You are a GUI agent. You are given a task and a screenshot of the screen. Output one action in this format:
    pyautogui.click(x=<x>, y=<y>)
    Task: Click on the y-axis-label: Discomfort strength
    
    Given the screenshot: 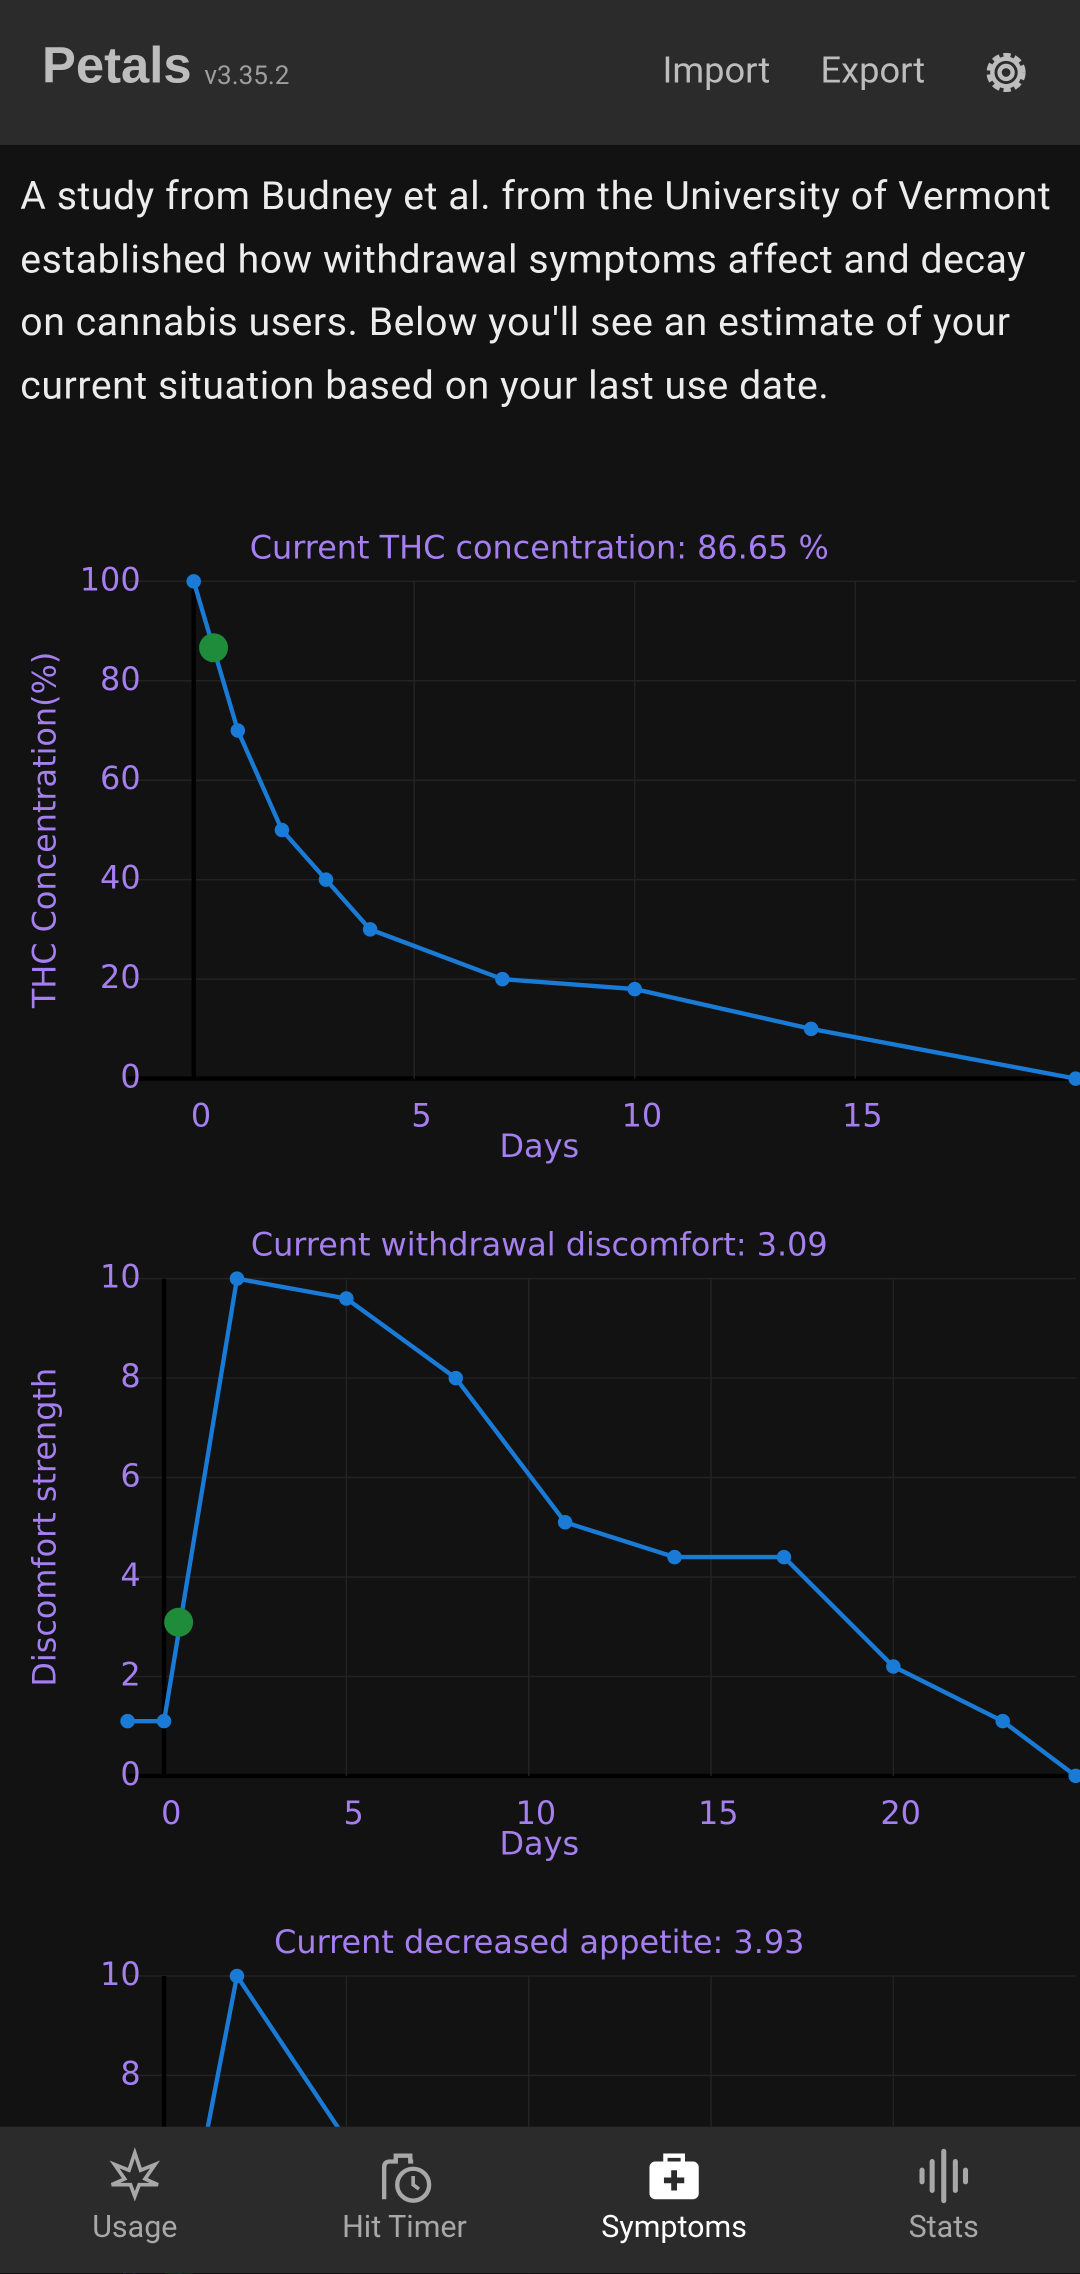 What is the action you would take?
    pyautogui.click(x=44, y=1527)
    